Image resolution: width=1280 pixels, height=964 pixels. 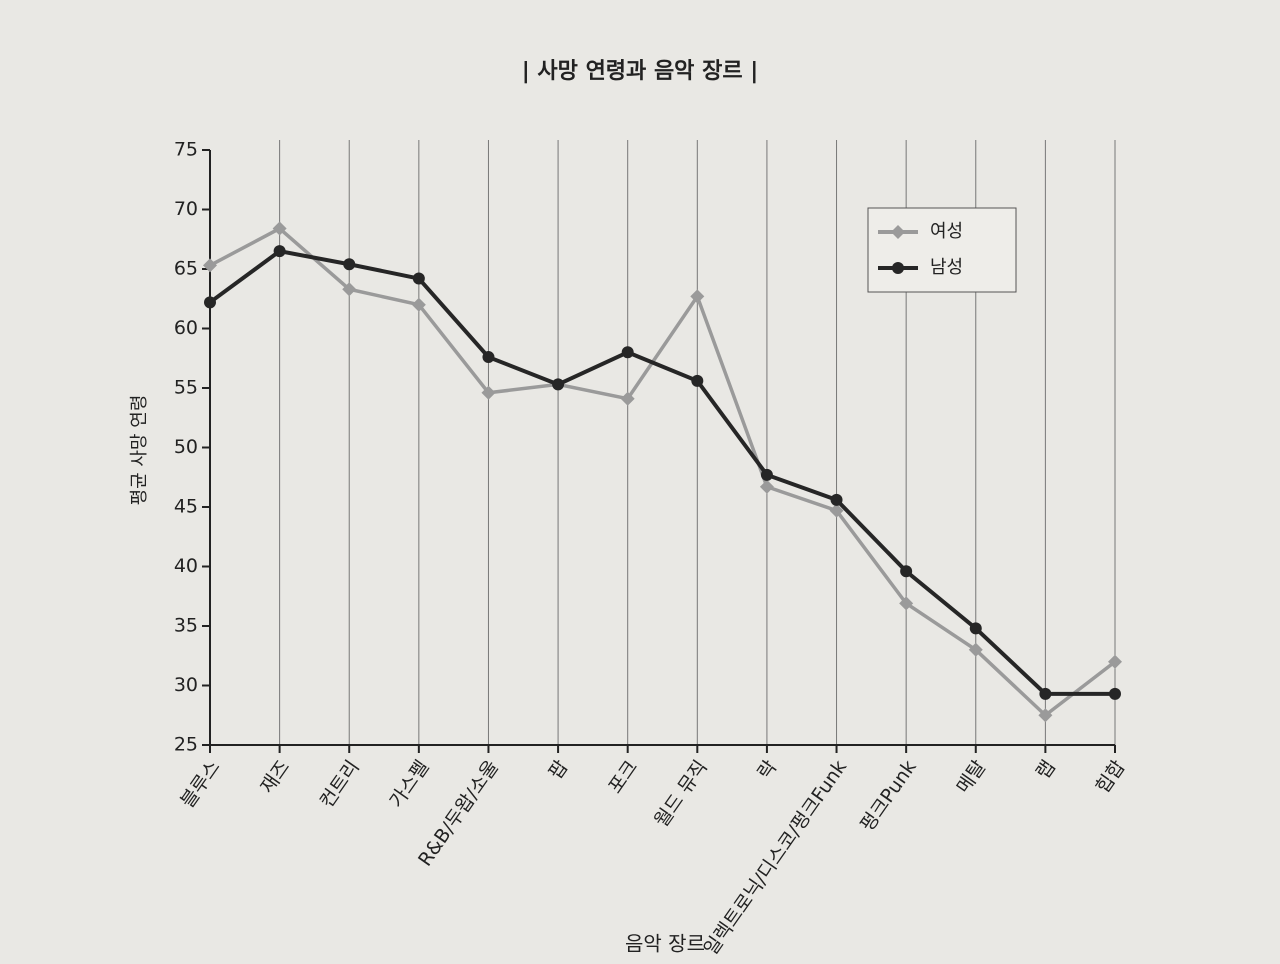 I want to click on legend-label: 남성, so click(x=946, y=267).